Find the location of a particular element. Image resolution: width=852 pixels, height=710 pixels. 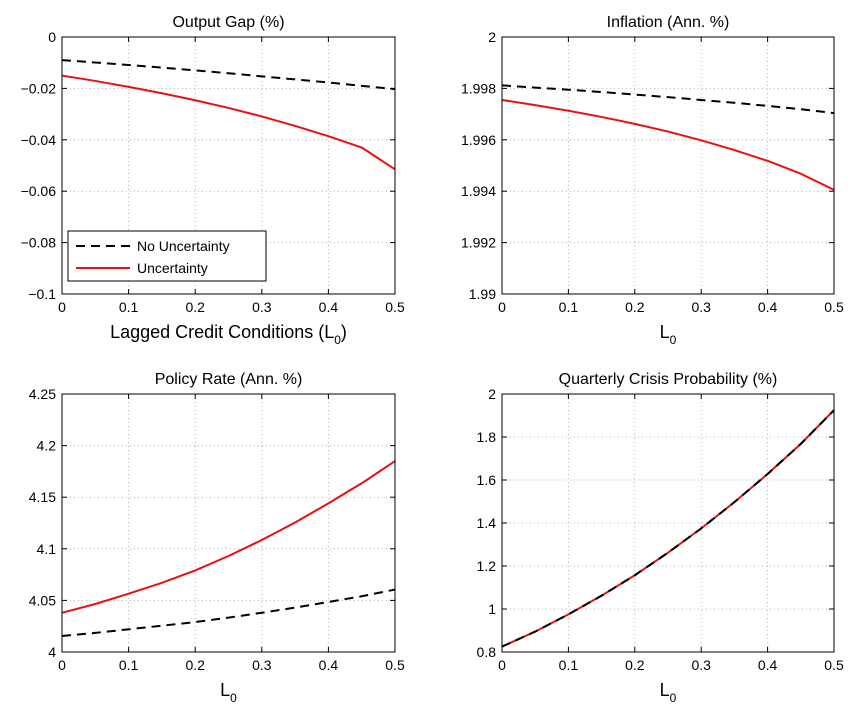

legend-box is located at coordinates (167, 256).